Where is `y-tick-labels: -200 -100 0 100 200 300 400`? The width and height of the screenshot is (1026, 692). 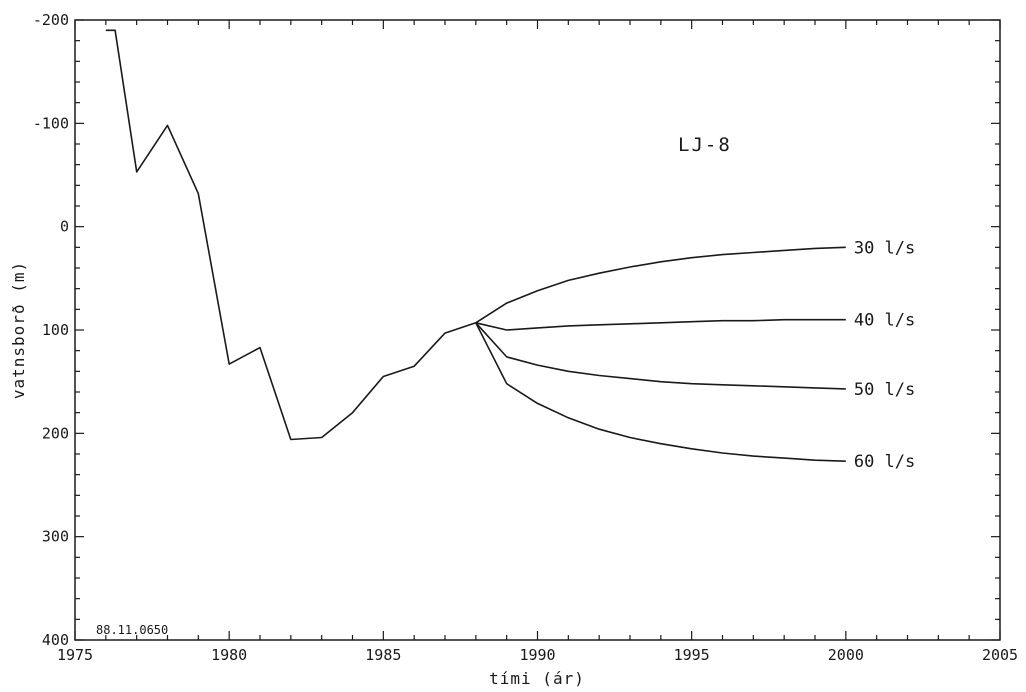
y-tick-labels: -200 -100 0 100 200 300 400 is located at coordinates (51, 330).